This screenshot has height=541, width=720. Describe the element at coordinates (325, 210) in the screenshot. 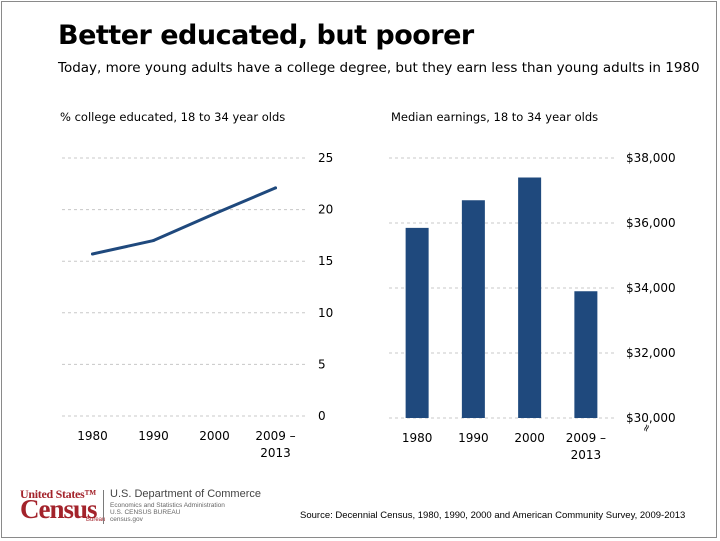

I see `line-chart-ytick-label: 20` at that location.